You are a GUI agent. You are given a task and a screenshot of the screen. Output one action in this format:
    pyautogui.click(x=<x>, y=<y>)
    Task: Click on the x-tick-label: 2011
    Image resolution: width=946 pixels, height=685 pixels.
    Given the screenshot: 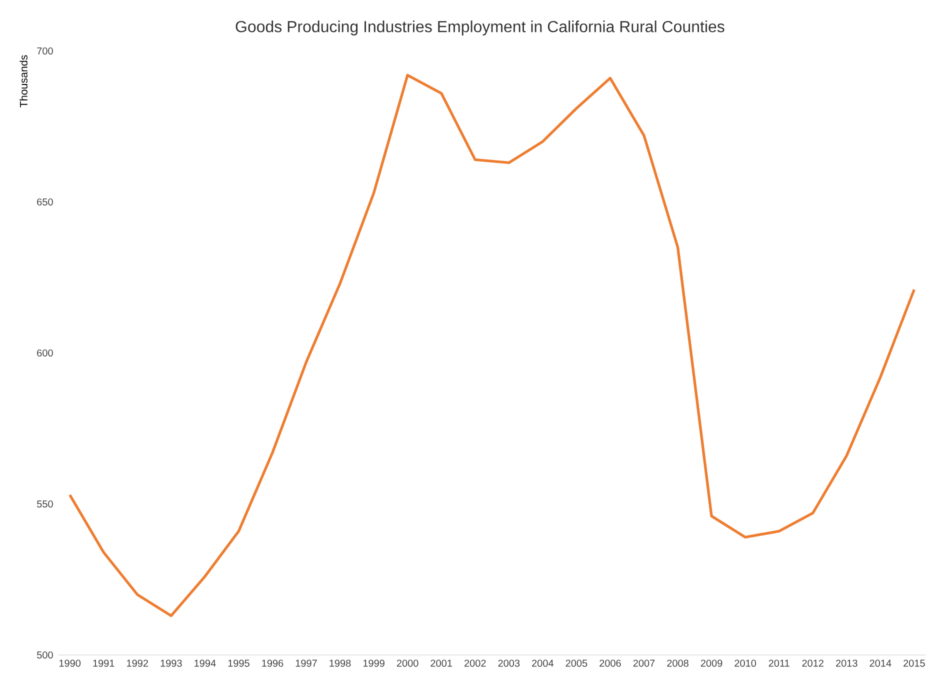 What is the action you would take?
    pyautogui.click(x=779, y=663)
    